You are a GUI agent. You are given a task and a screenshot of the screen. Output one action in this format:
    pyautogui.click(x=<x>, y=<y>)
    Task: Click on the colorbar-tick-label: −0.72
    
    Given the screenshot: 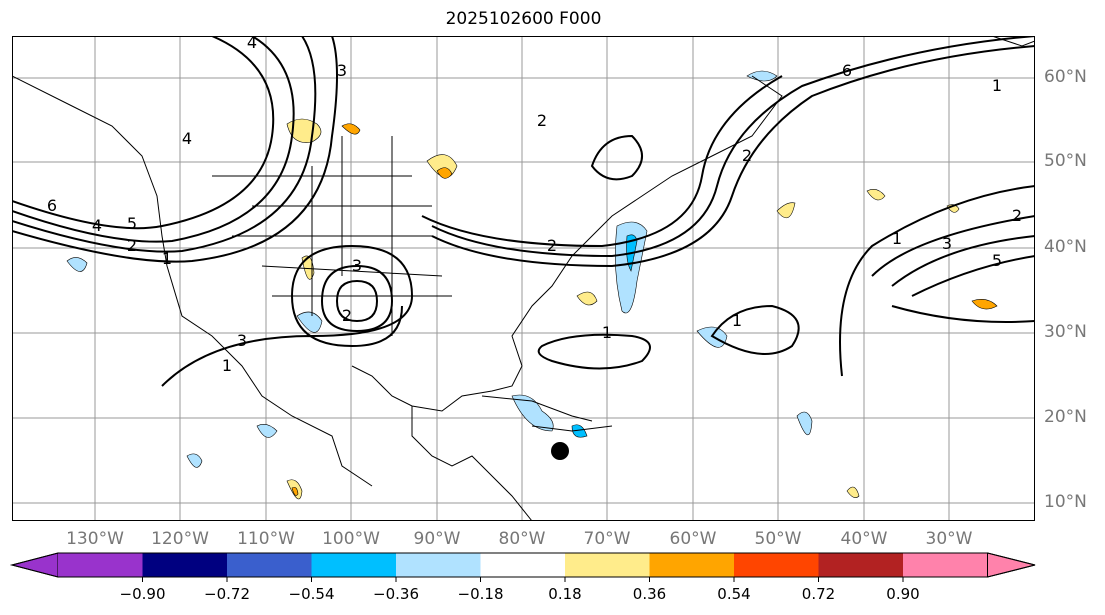 What is the action you would take?
    pyautogui.click(x=227, y=594)
    